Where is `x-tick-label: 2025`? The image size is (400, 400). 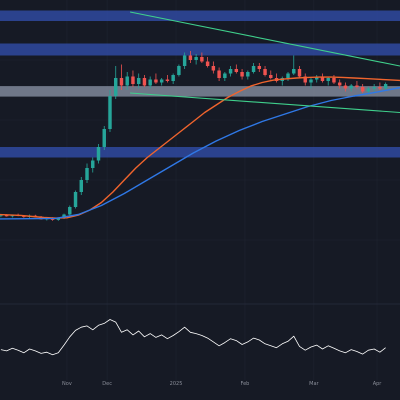
x-tick-label: 2025 is located at coordinates (176, 384).